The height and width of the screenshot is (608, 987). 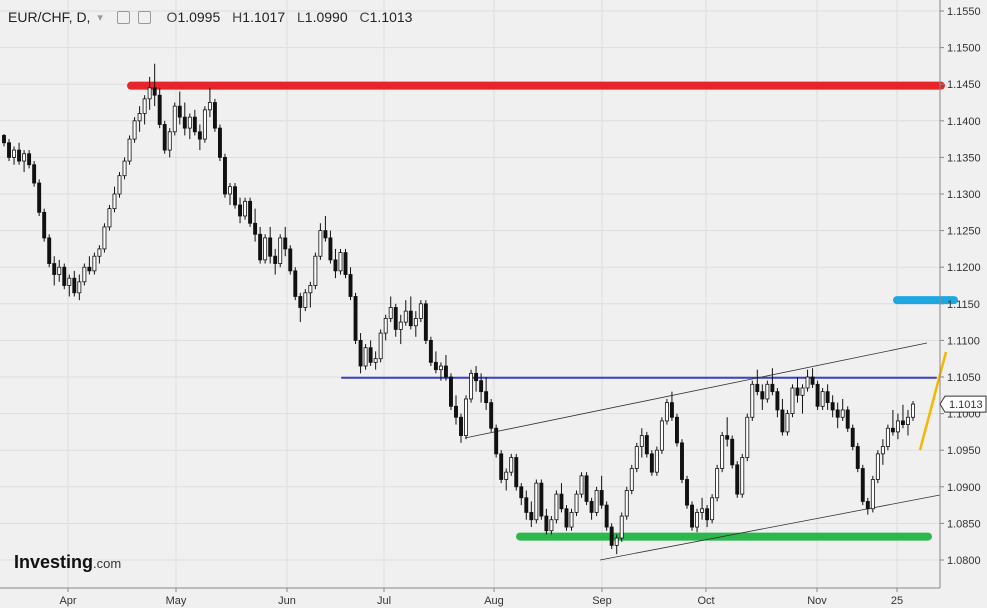 What do you see at coordinates (172, 17) in the screenshot?
I see `open-label: O` at bounding box center [172, 17].